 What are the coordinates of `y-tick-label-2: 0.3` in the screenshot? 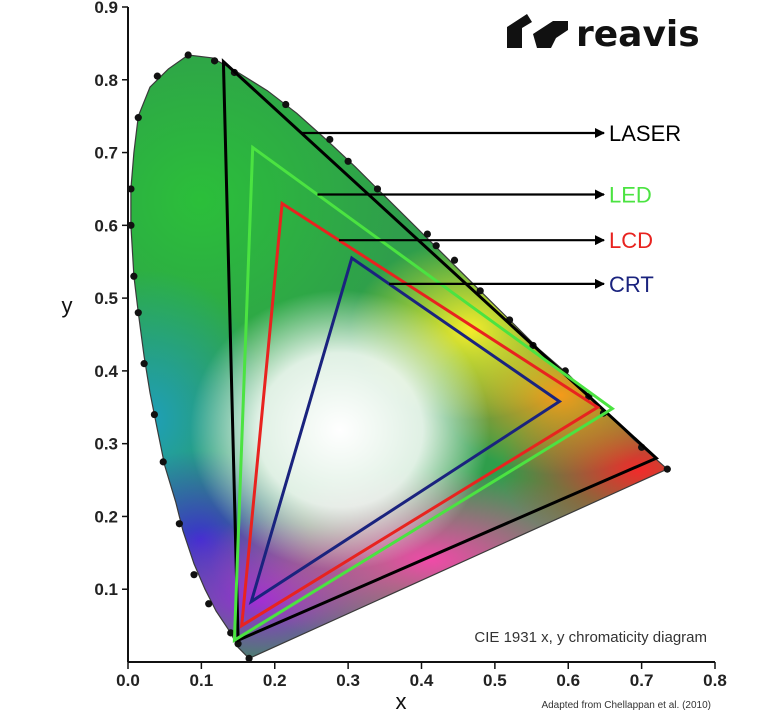 It's located at (106, 444).